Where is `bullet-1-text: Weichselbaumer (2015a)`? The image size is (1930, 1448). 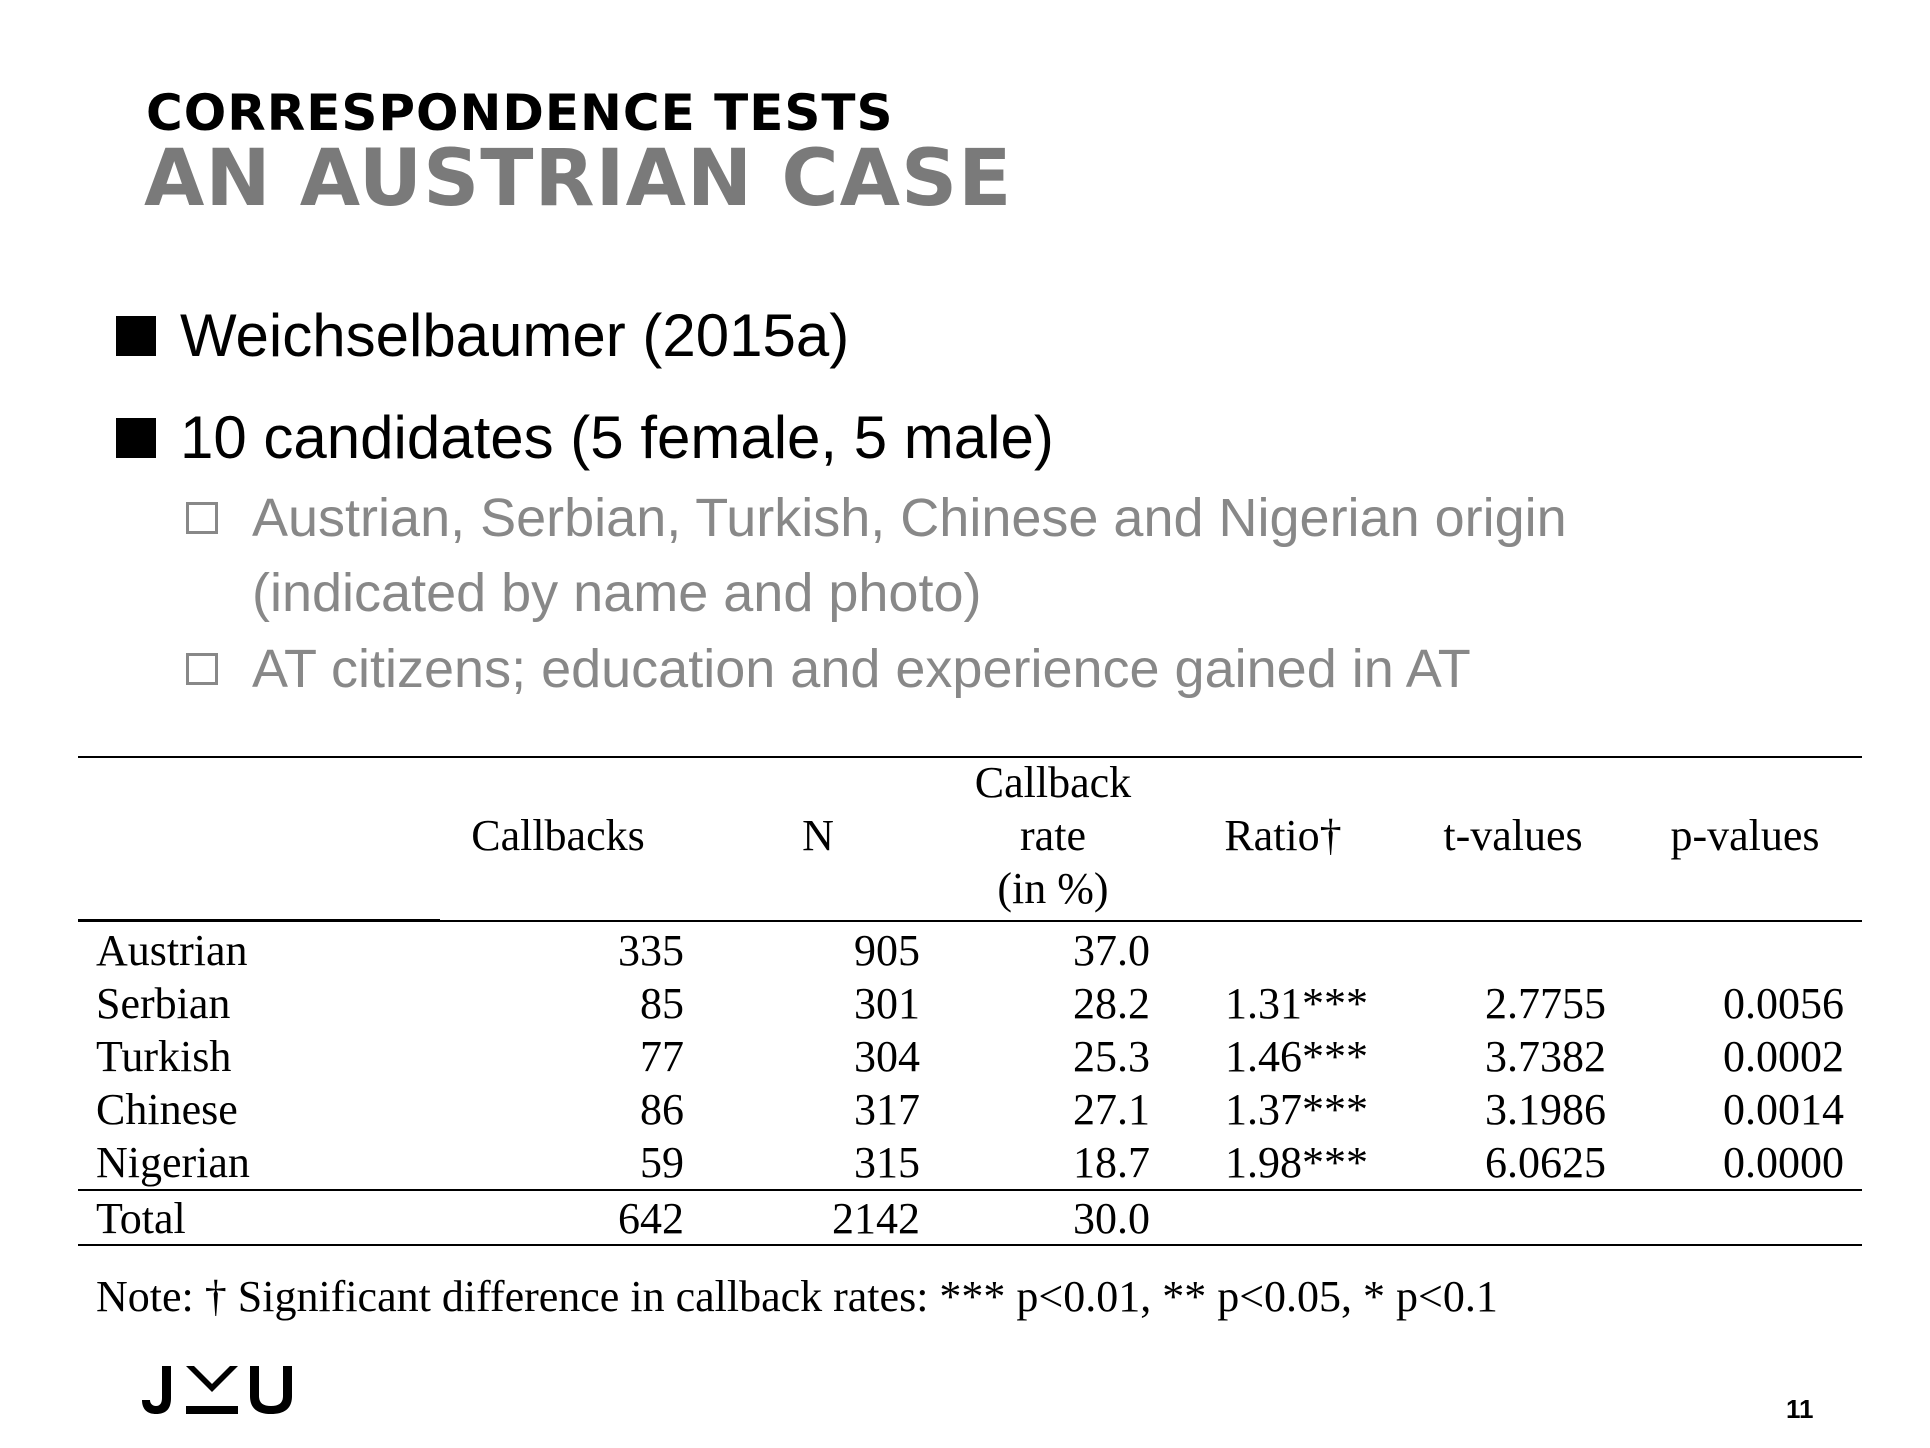 bullet-1-text: Weichselbaumer (2015a) is located at coordinates (515, 335).